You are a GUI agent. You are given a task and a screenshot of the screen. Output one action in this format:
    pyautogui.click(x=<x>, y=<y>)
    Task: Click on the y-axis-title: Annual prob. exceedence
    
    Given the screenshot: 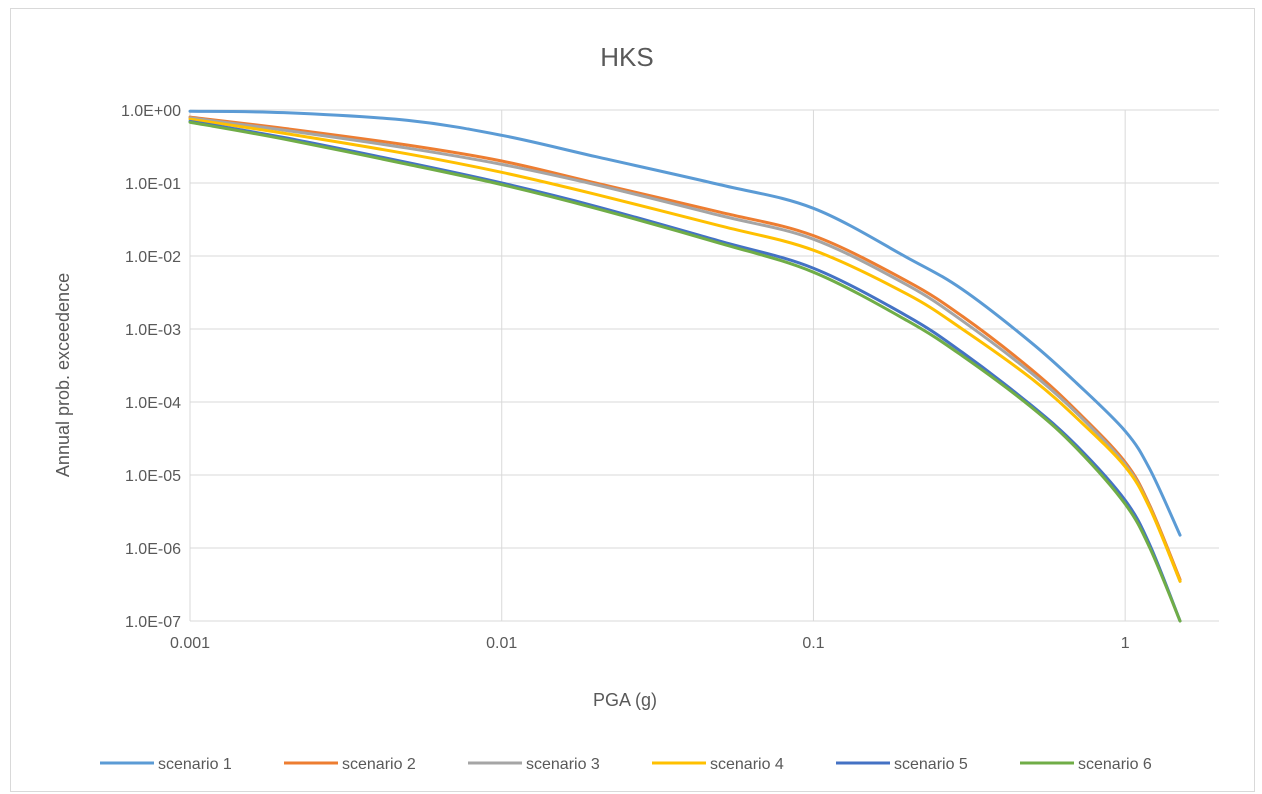 What is the action you would take?
    pyautogui.click(x=63, y=375)
    